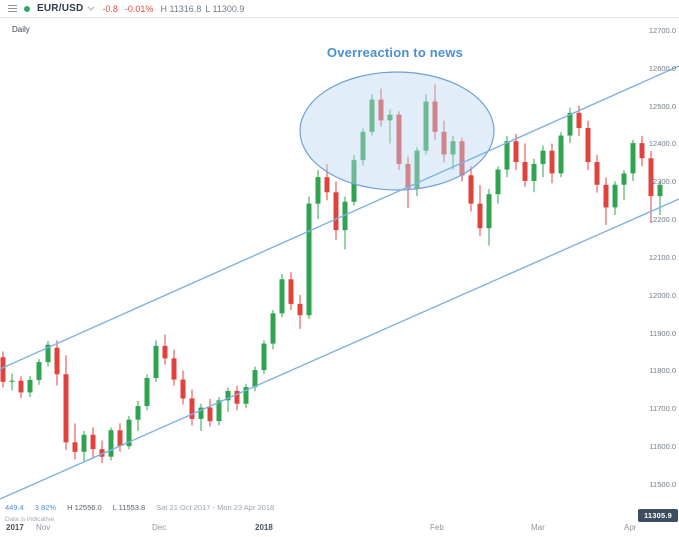  What do you see at coordinates (264, 527) in the screenshot?
I see `x-axis-label: 2018` at bounding box center [264, 527].